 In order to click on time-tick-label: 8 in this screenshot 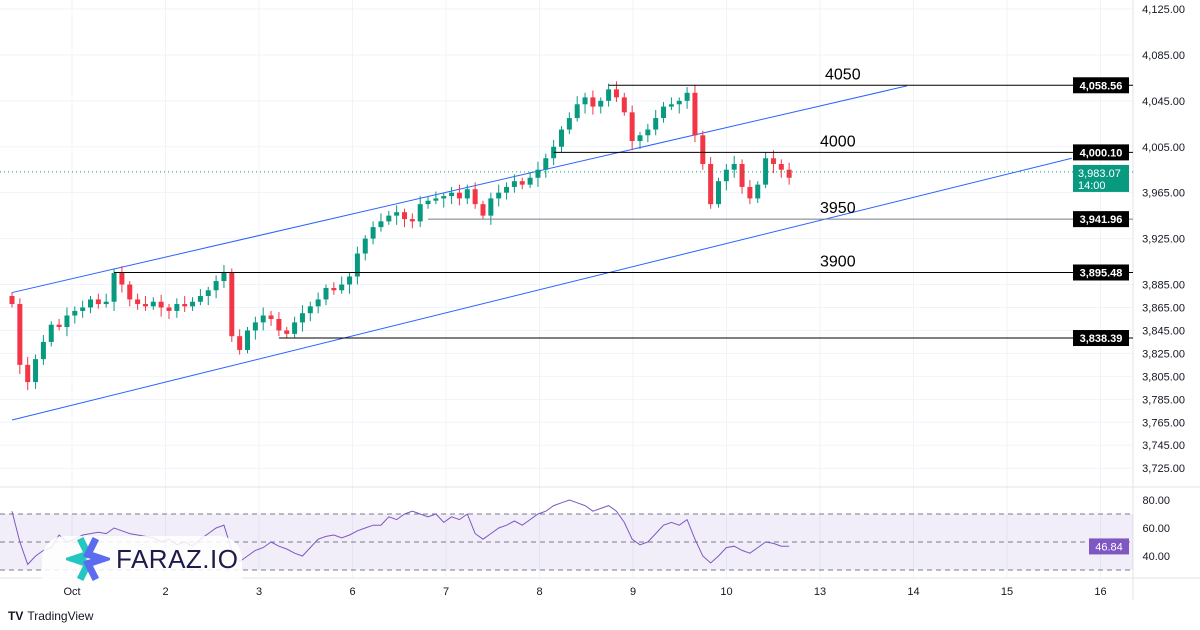, I will do `click(539, 592)`.